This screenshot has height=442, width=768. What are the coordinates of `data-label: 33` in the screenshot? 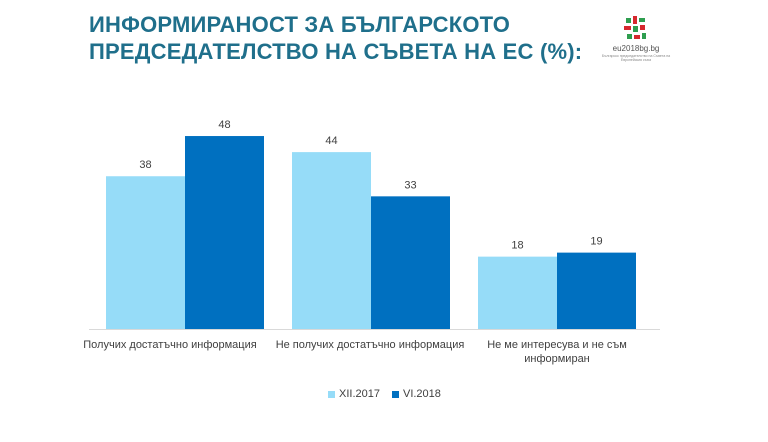 It's located at (410, 185).